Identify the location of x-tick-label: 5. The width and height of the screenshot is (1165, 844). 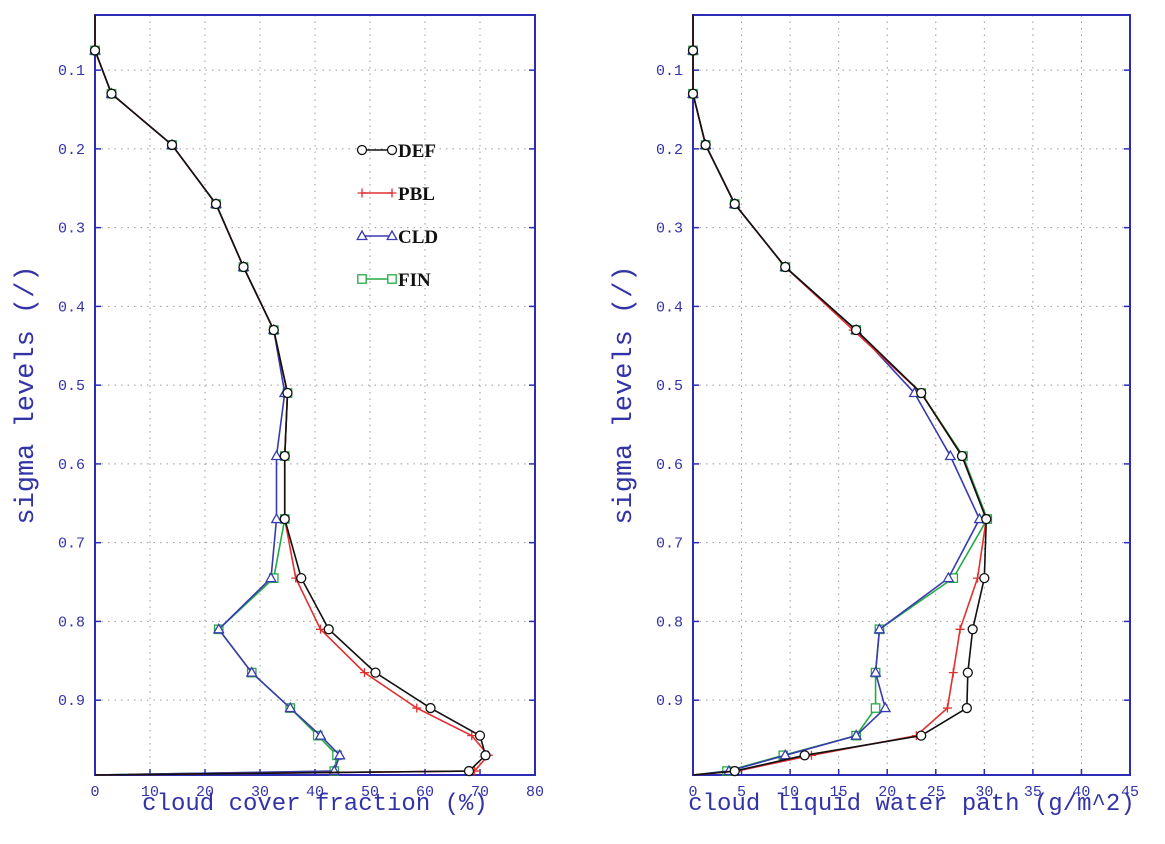
(741, 792).